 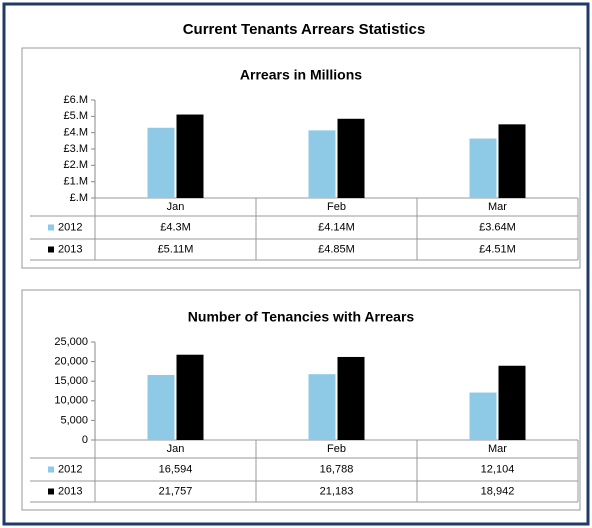 I want to click on y-tick-label: £3.M, so click(x=76, y=149).